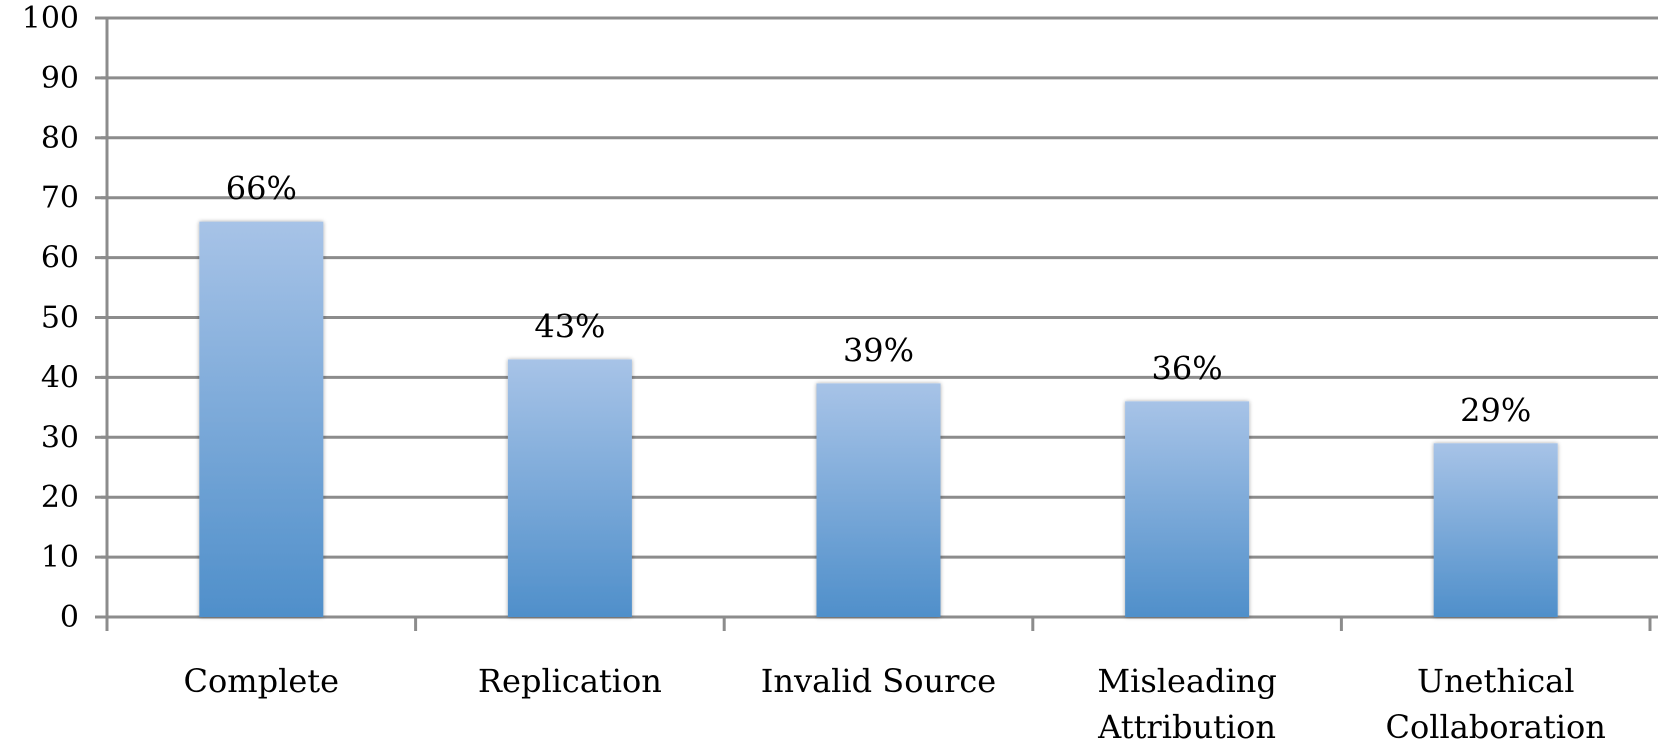  What do you see at coordinates (60, 497) in the screenshot?
I see `y-tick-label: 20` at bounding box center [60, 497].